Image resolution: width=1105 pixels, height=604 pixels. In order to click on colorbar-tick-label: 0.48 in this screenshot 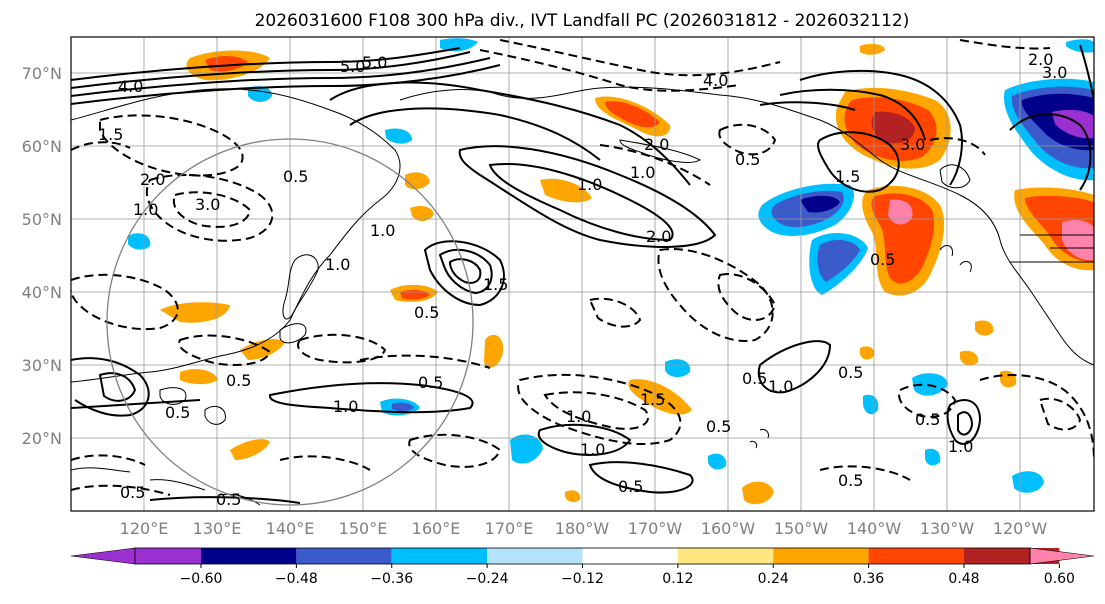, I will do `click(963, 579)`.